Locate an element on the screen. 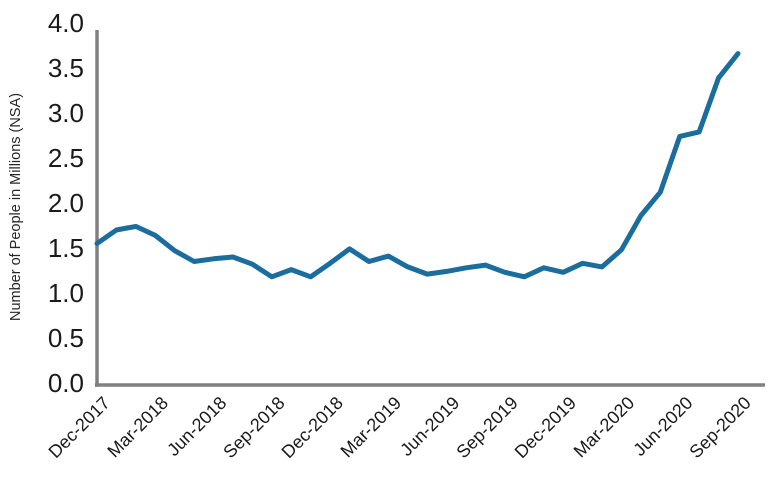  x-tick-label: Sep-2020 is located at coordinates (719, 427).